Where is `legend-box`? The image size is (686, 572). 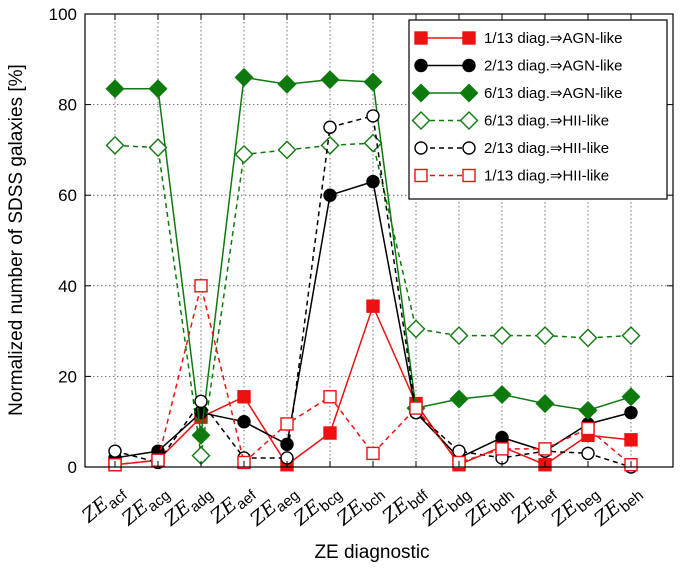 legend-box is located at coordinates (538, 109).